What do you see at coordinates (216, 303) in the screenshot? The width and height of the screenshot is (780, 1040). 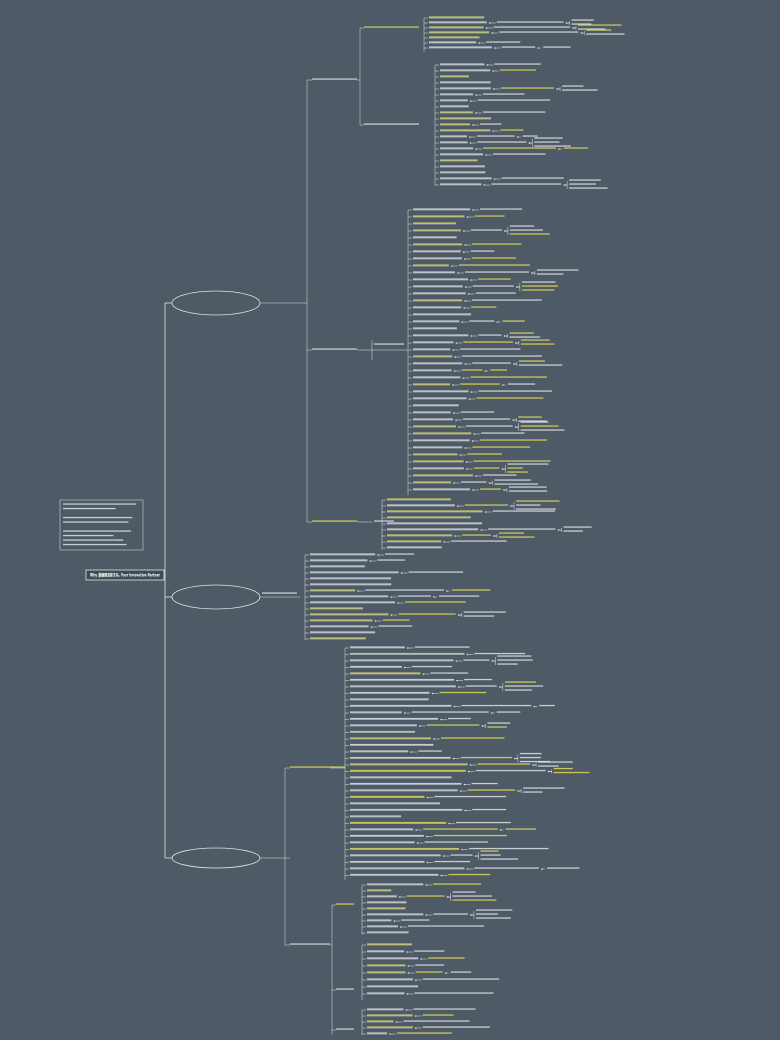 I see `branch-node` at bounding box center [216, 303].